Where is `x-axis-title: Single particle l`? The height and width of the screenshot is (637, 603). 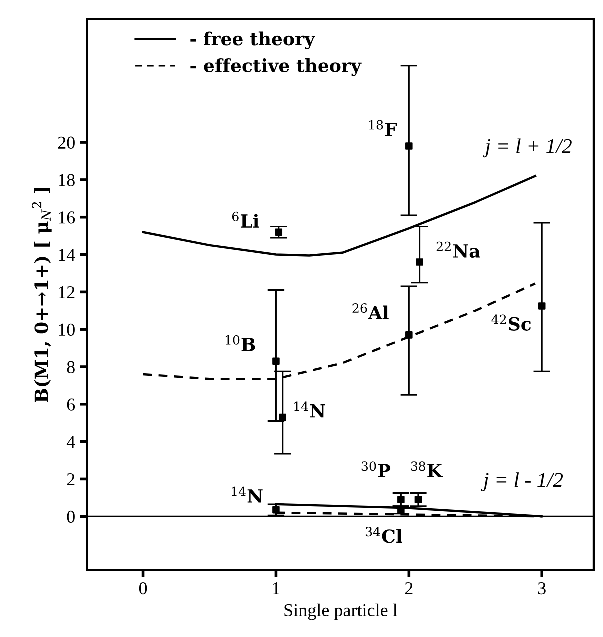
x-axis-title: Single particle l is located at coordinates (341, 612).